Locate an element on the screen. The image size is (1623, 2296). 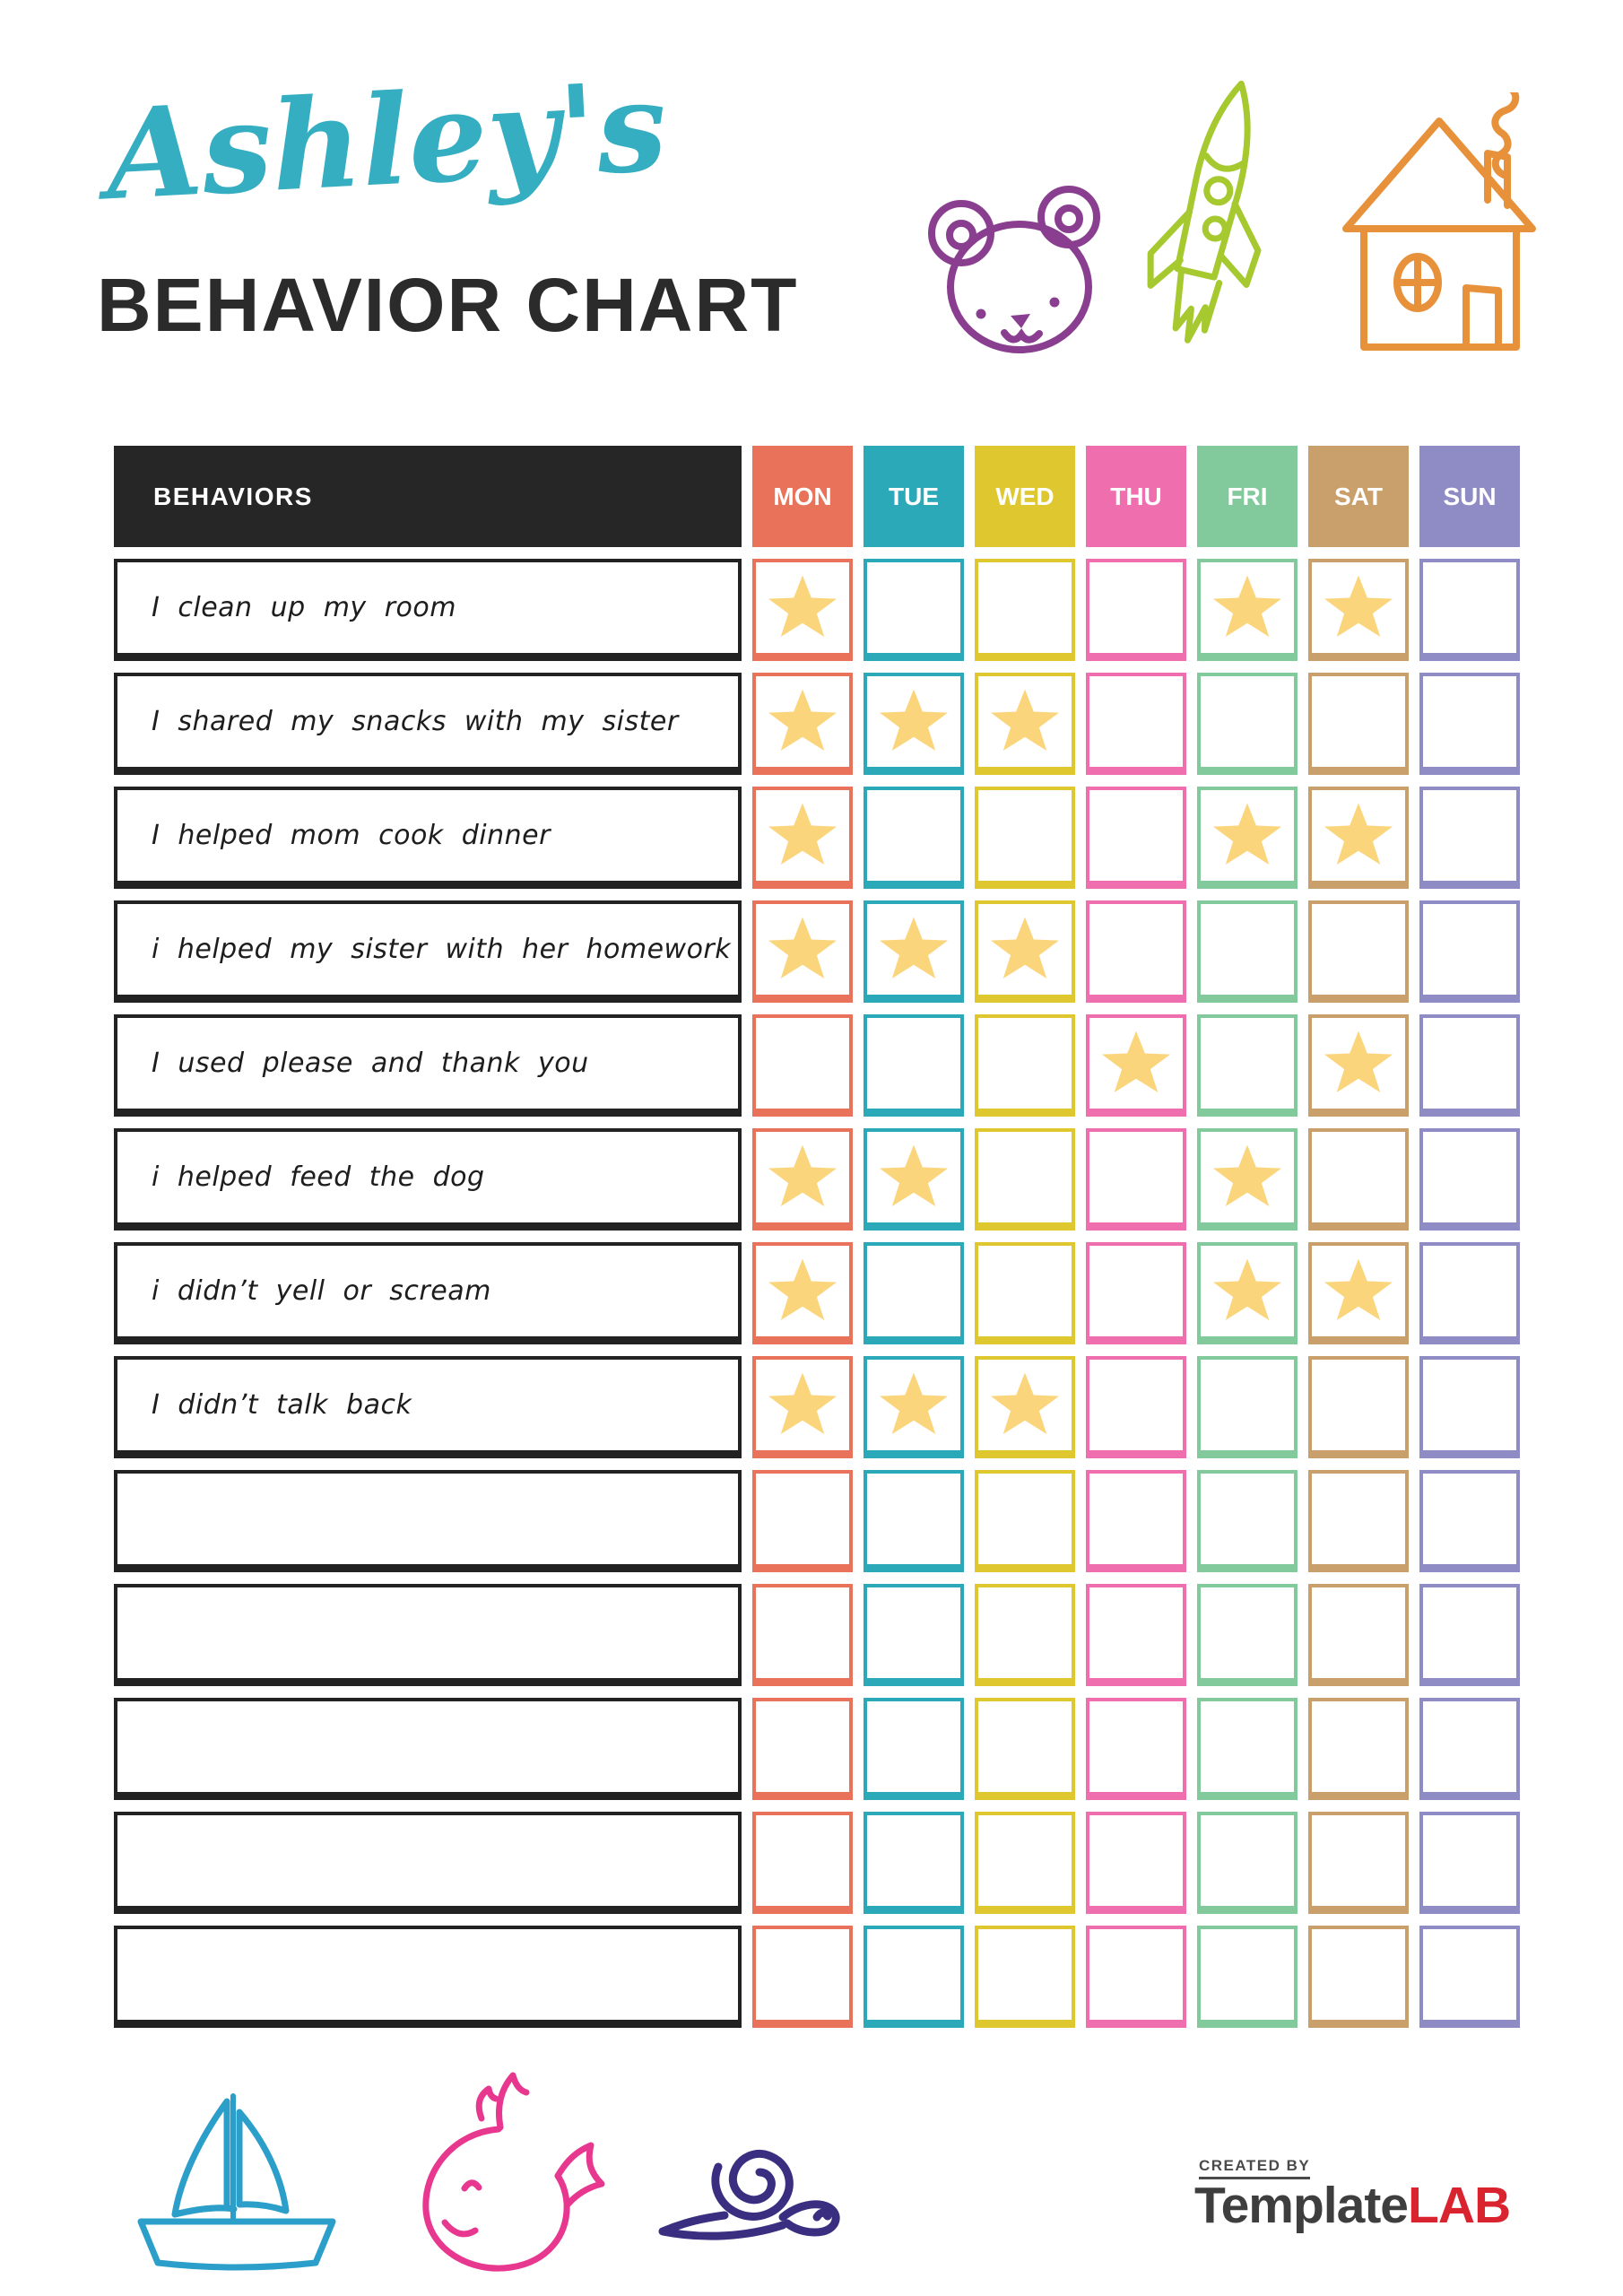
cell-row-2-mon is located at coordinates (802, 724).